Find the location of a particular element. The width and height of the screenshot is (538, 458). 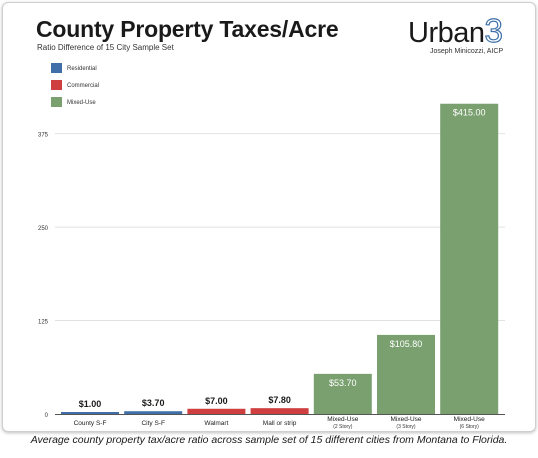

x-tick-sublabel: (6 Story) is located at coordinates (470, 427).